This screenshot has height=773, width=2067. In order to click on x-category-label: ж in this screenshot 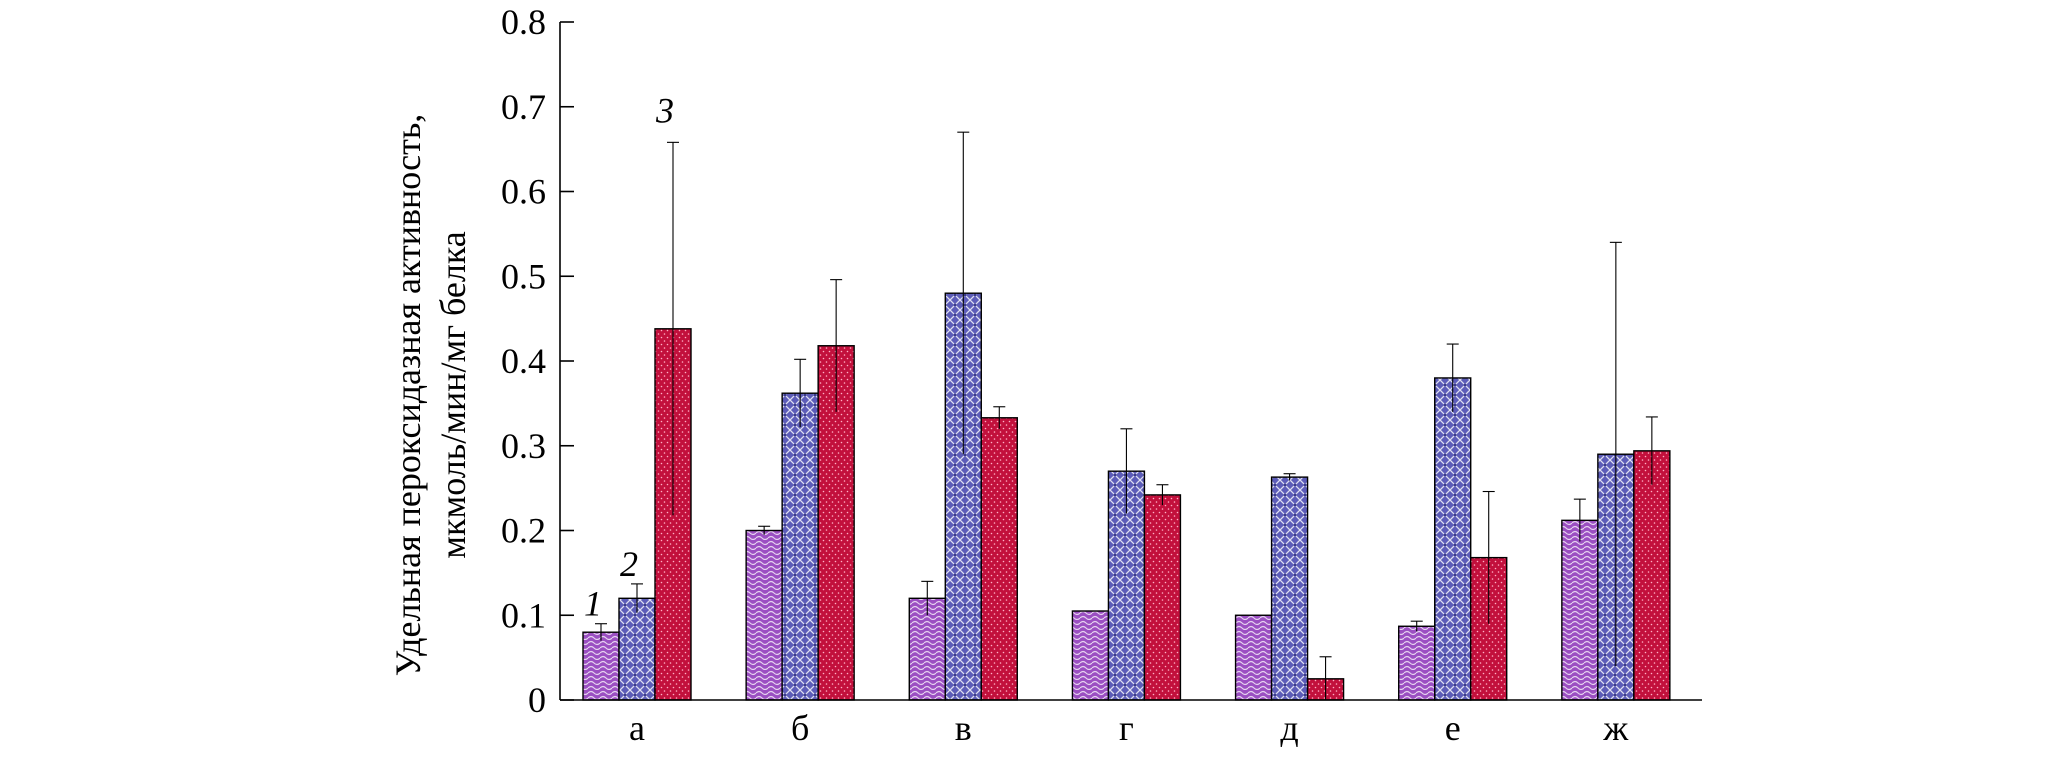, I will do `click(1615, 728)`.